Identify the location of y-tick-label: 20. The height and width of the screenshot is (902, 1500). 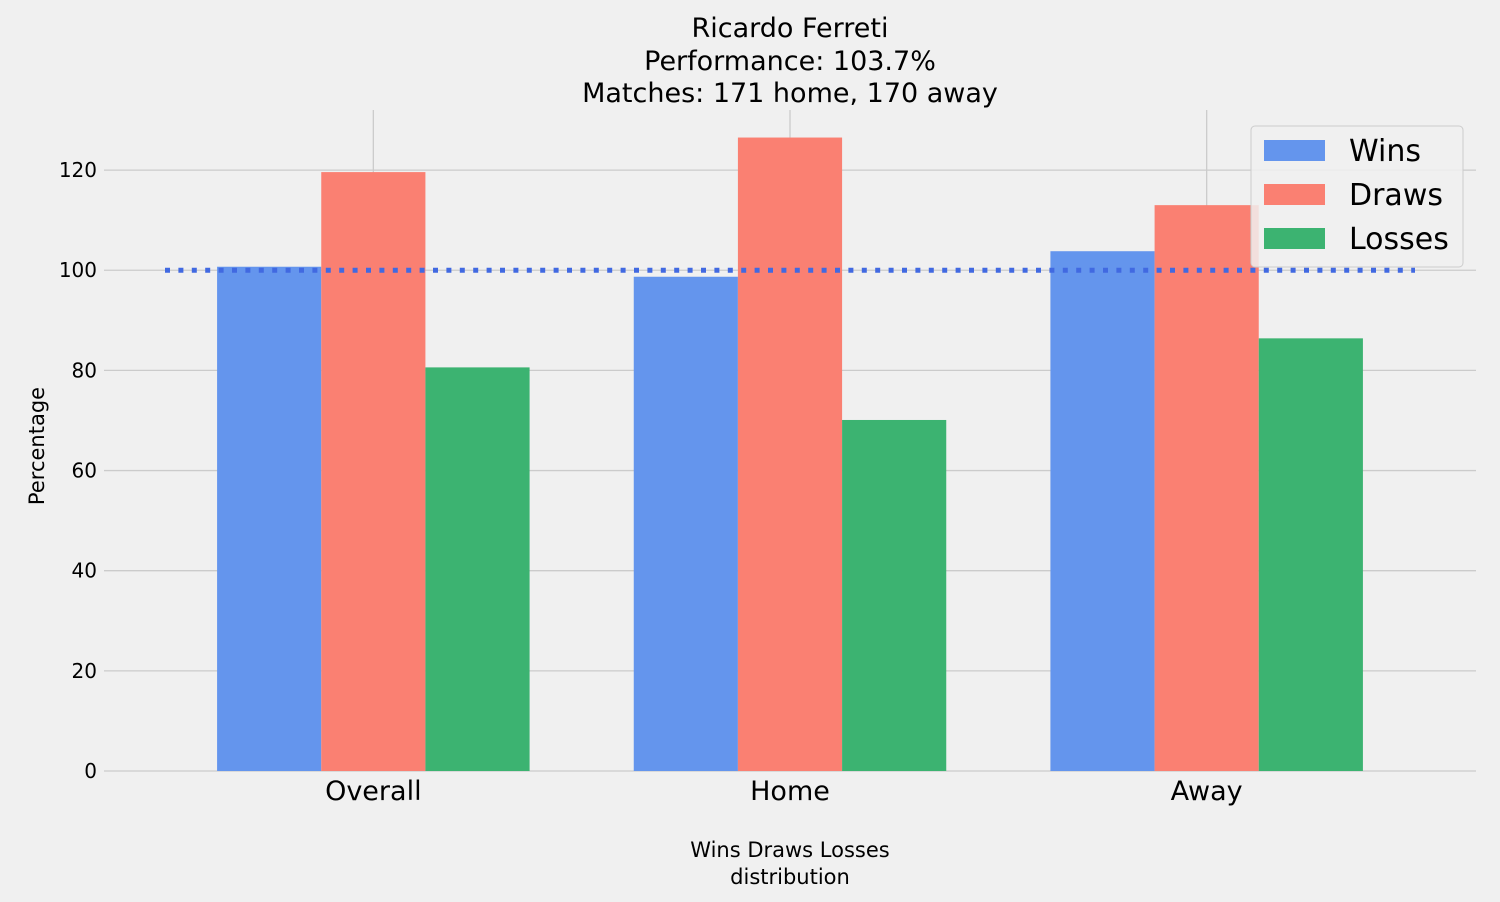
(84, 671).